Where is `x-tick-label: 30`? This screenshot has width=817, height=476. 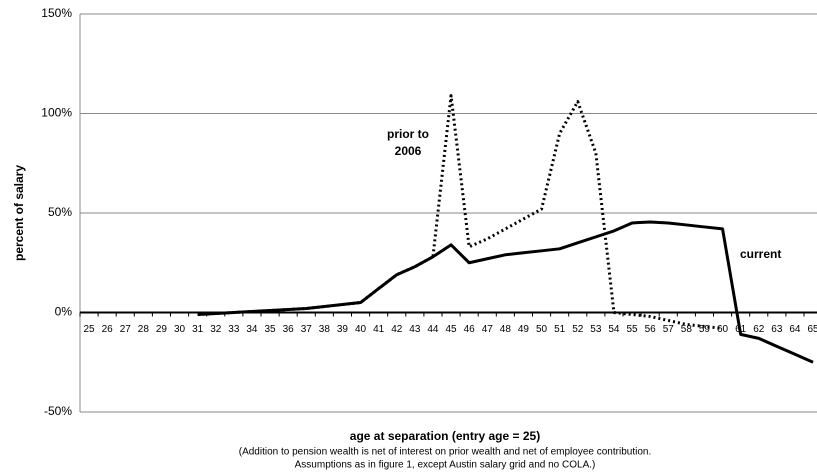 x-tick-label: 30 is located at coordinates (180, 329).